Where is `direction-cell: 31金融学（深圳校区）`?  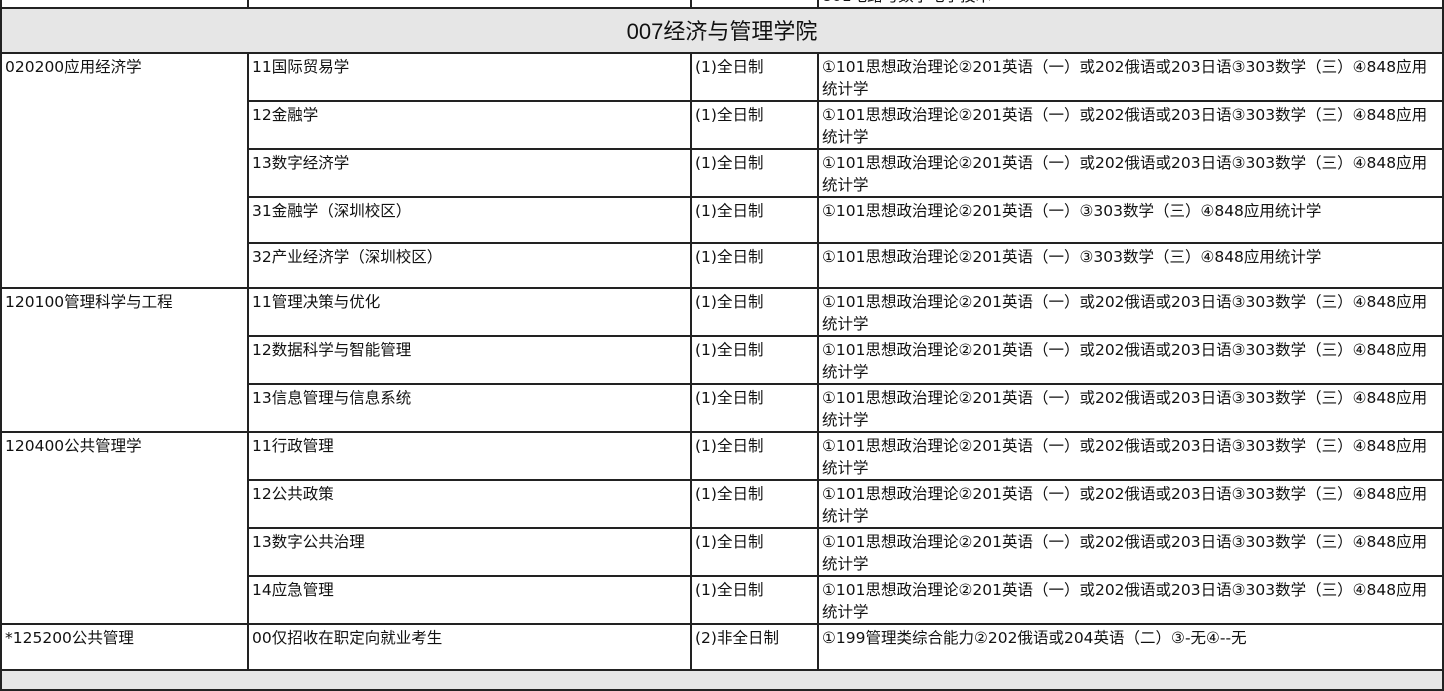
direction-cell: 31金融学（深圳校区） is located at coordinates (469, 220).